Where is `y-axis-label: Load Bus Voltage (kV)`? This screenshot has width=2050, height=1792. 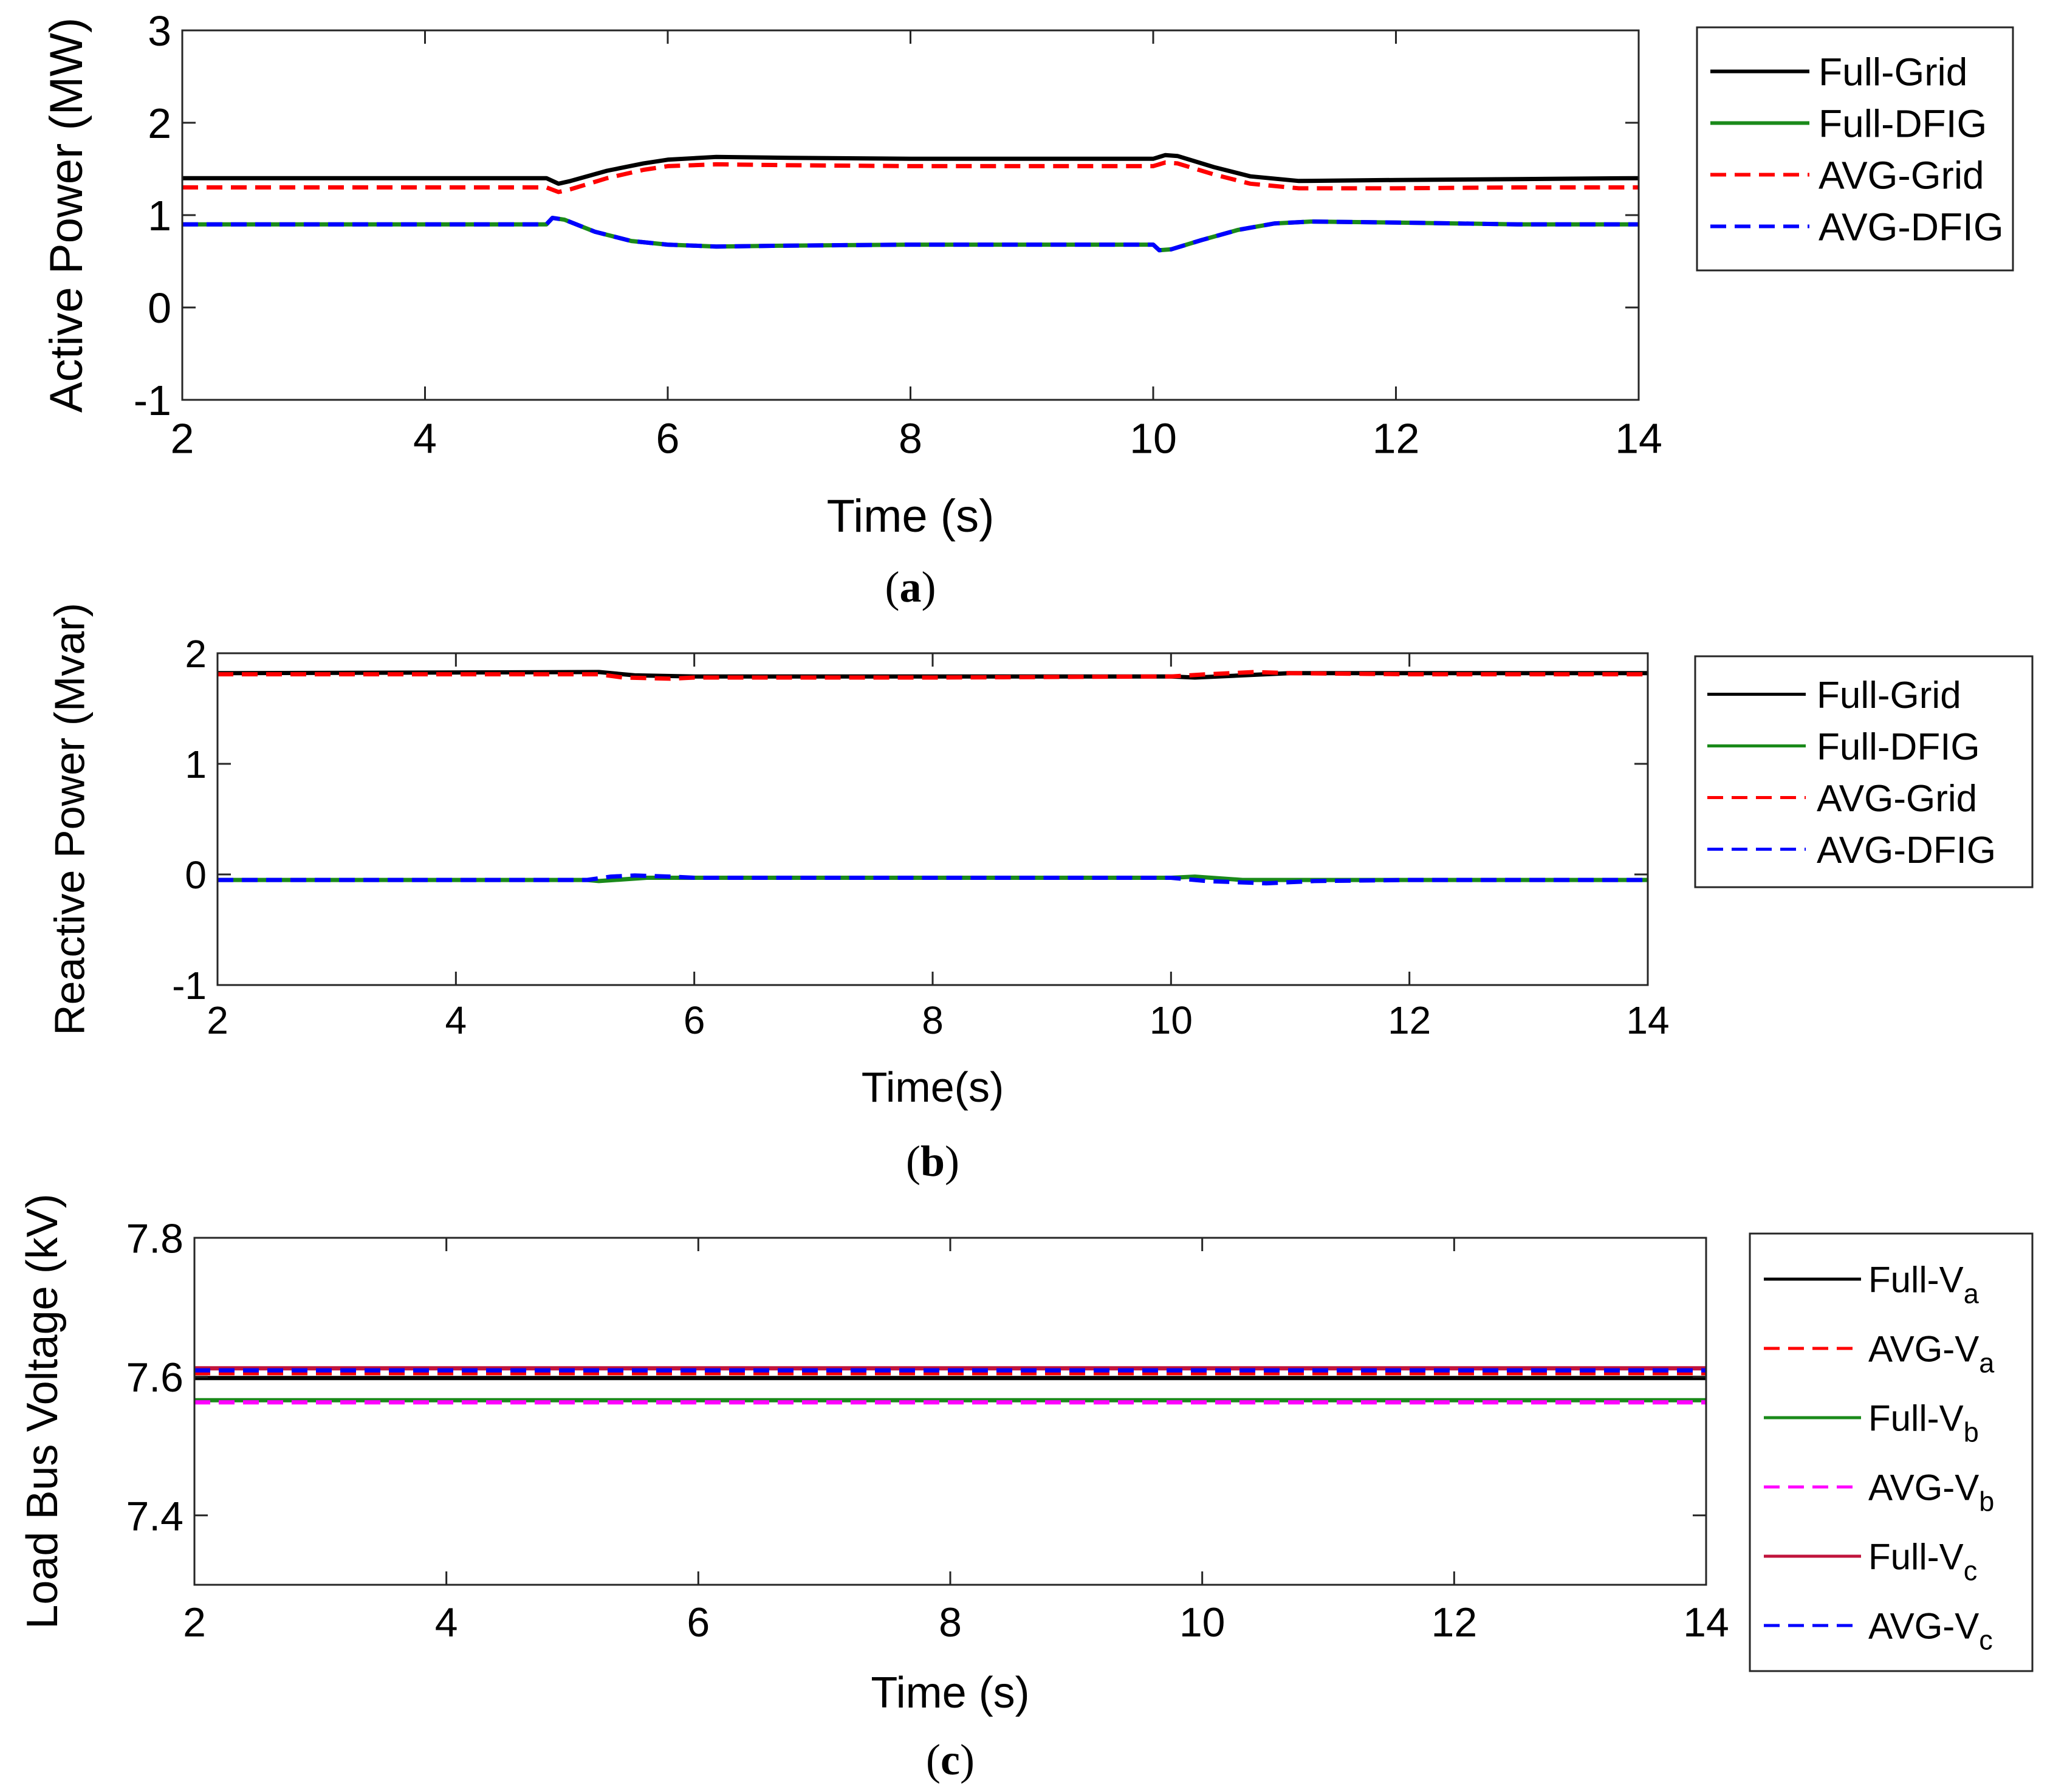
y-axis-label: Load Bus Voltage (kV) is located at coordinates (42, 1411).